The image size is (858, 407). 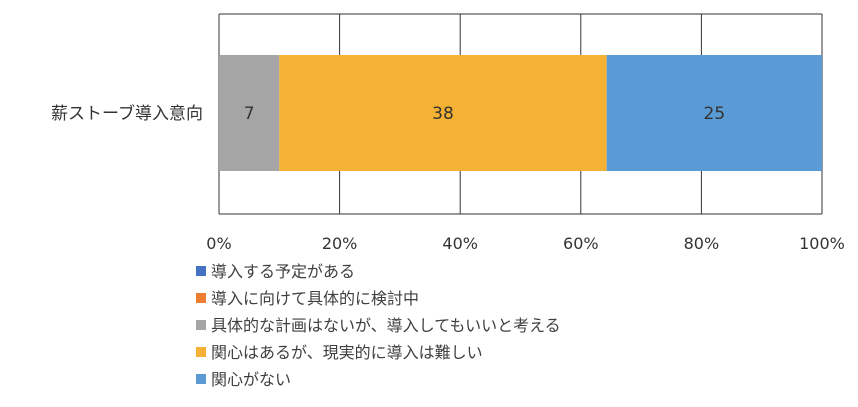 I want to click on legend-label: 関心がない, so click(x=251, y=379).